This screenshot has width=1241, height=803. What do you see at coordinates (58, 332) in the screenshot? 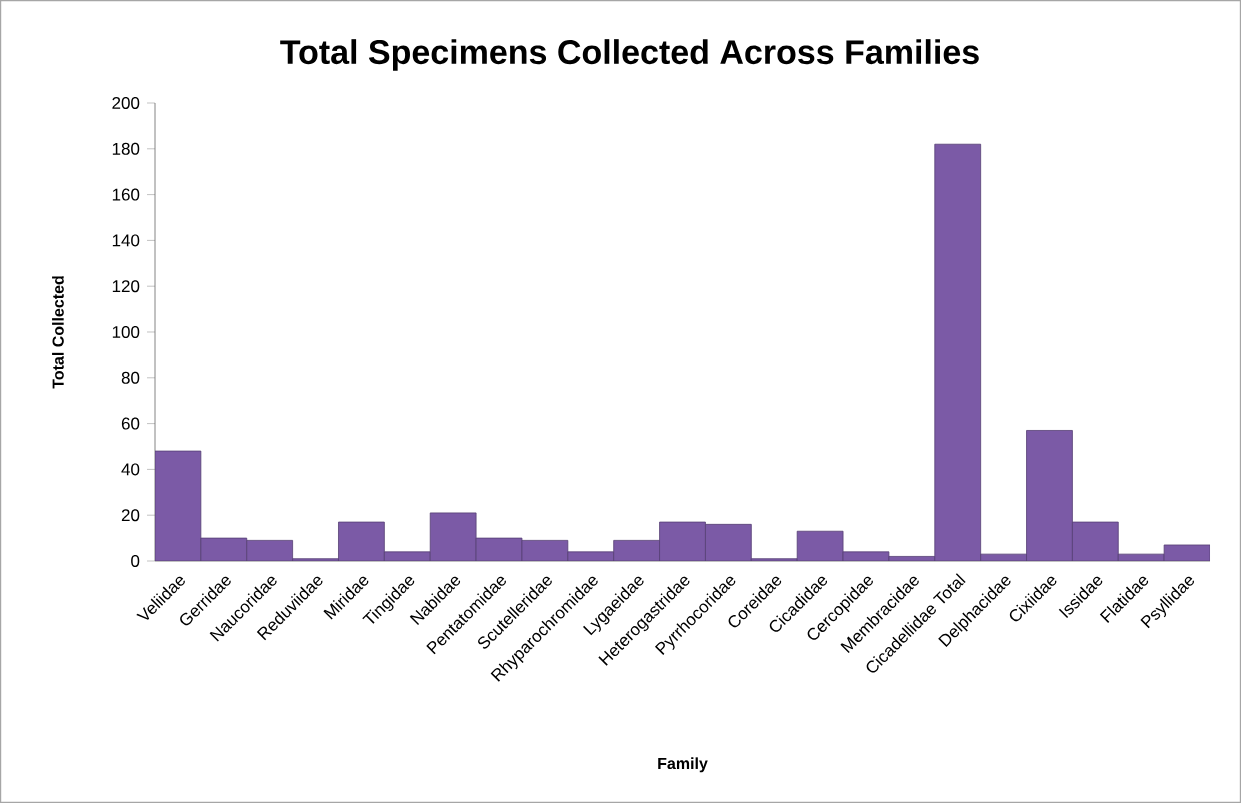
I see `y-axis-title: Total Collected` at bounding box center [58, 332].